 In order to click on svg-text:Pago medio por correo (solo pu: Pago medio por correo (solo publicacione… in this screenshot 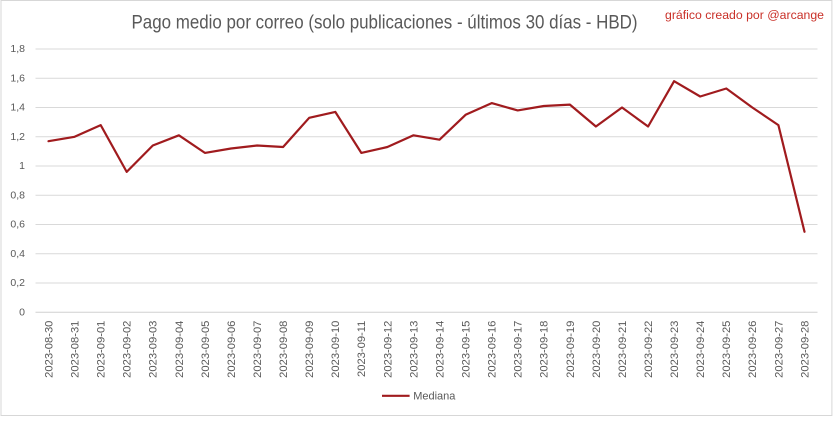, I will do `click(385, 22)`.